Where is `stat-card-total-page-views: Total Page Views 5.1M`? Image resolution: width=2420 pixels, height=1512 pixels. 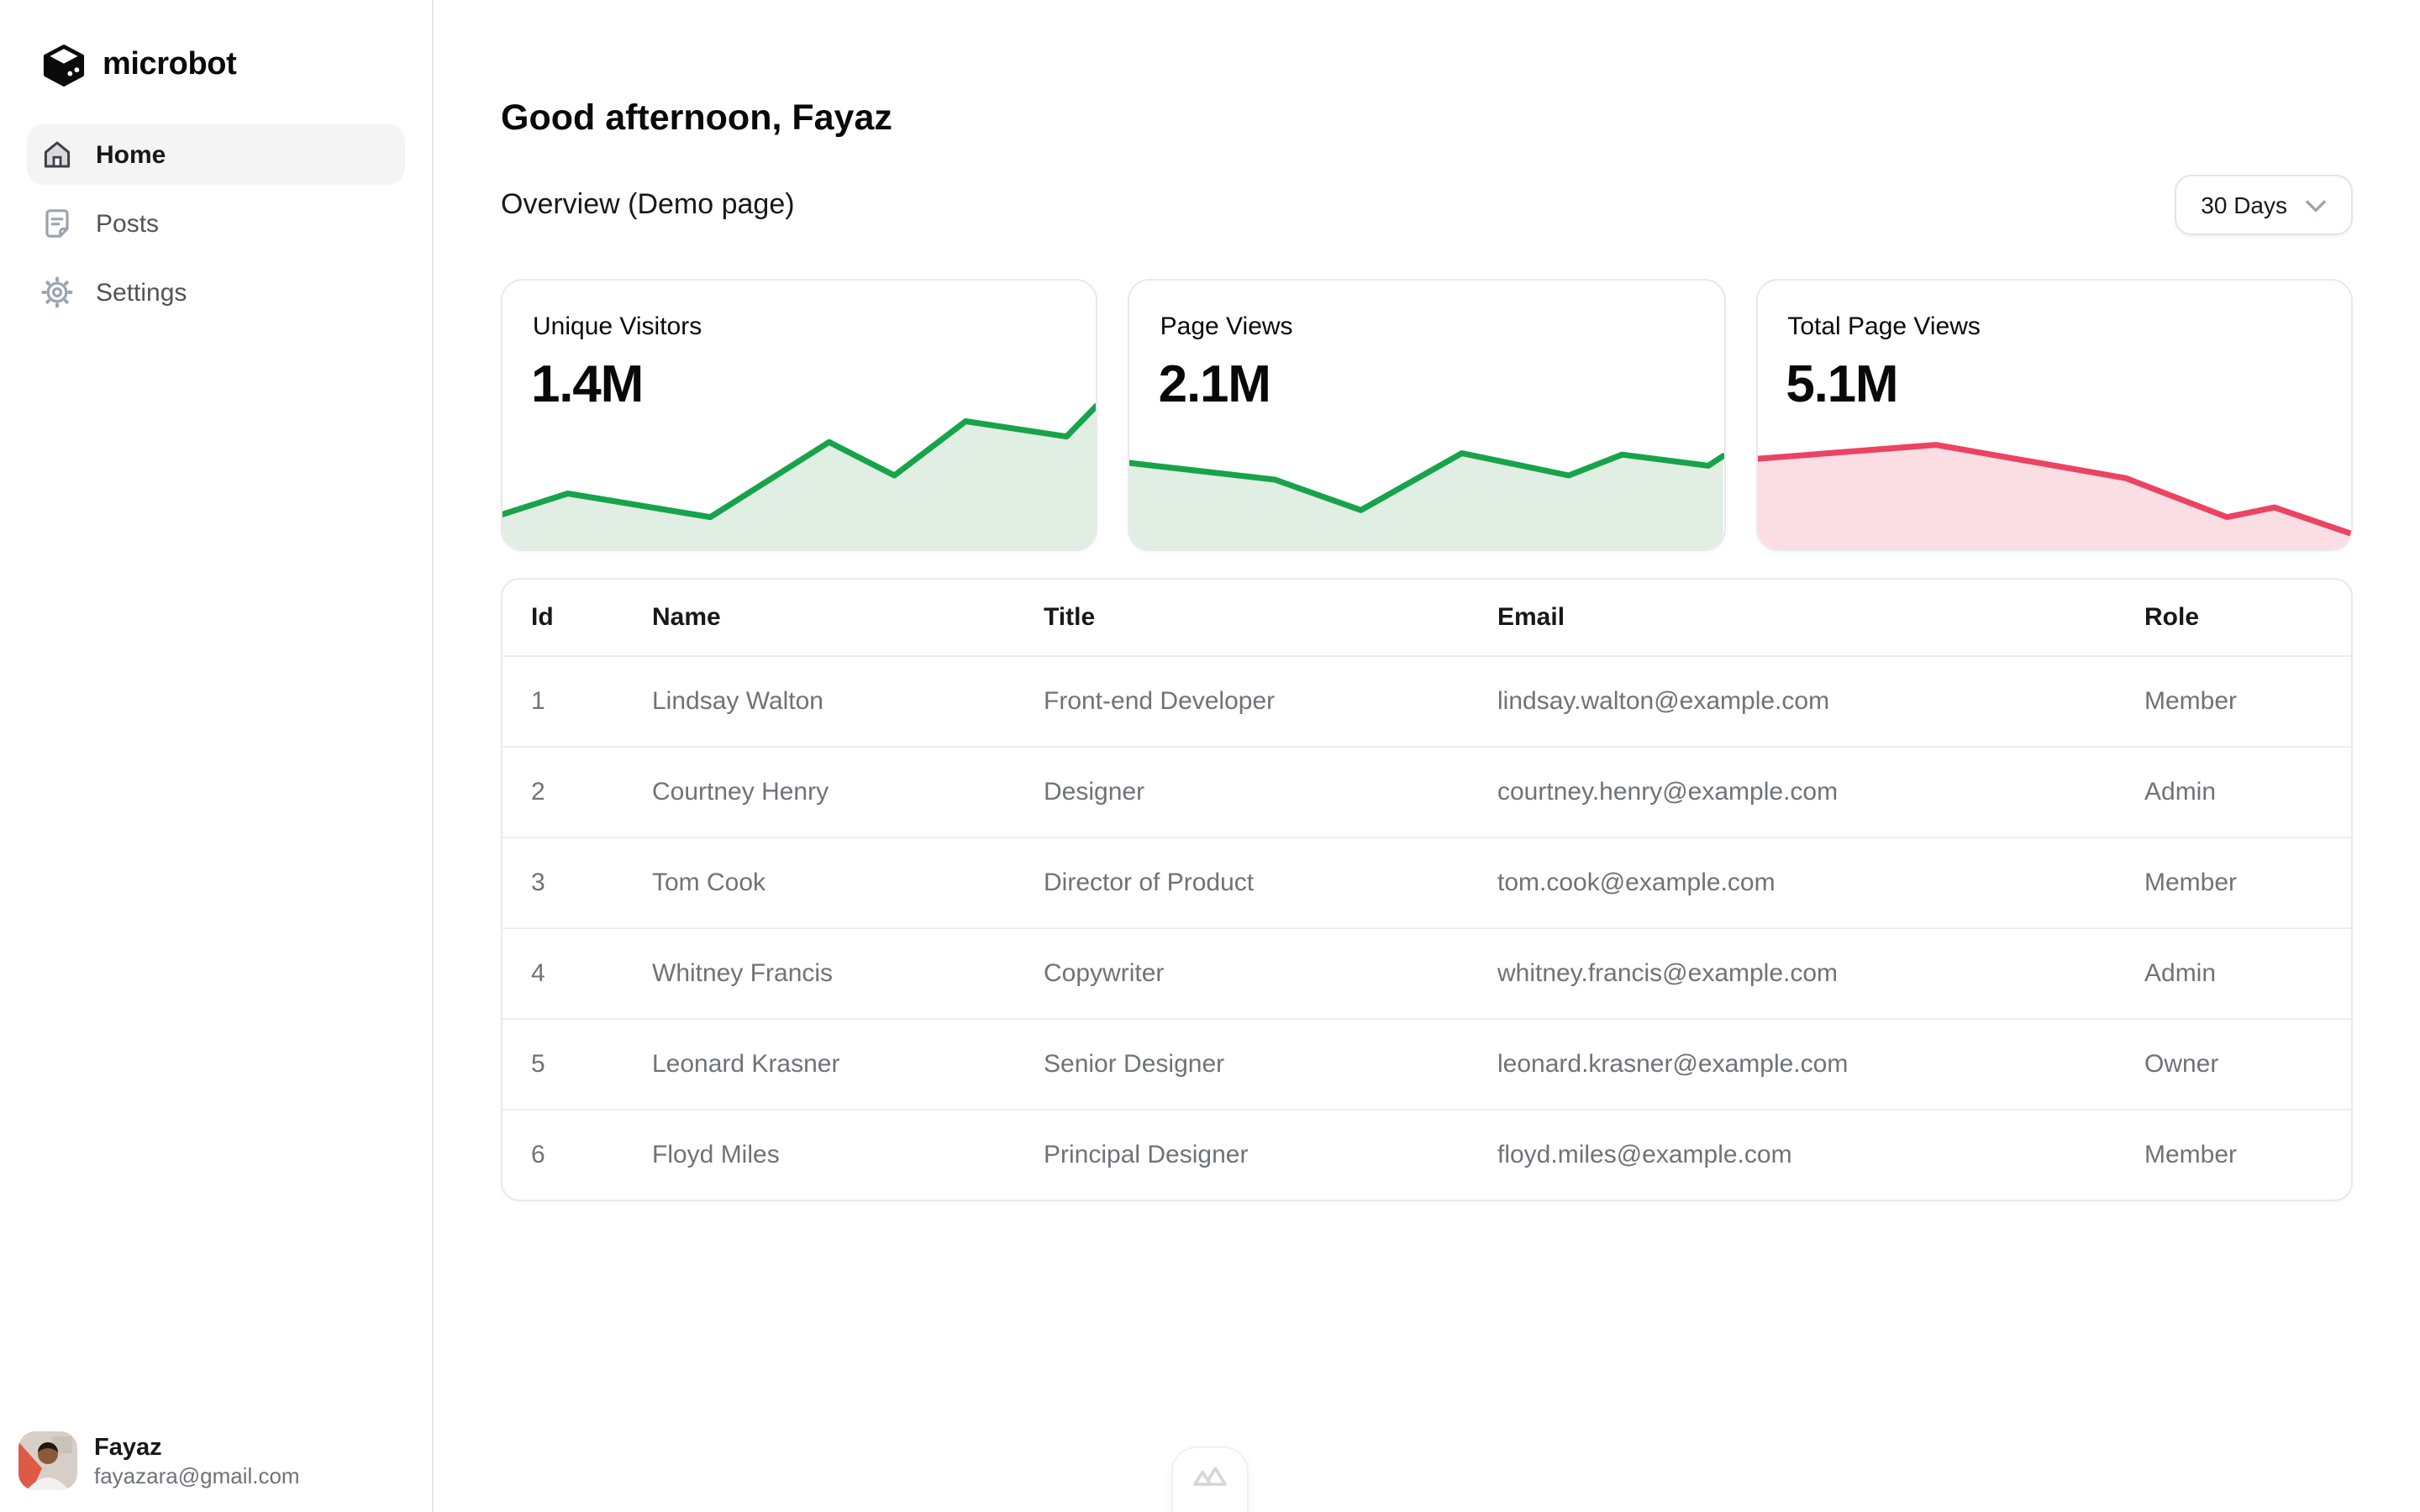
stat-card-total-page-views: Total Page Views 5.1M is located at coordinates (2054, 415).